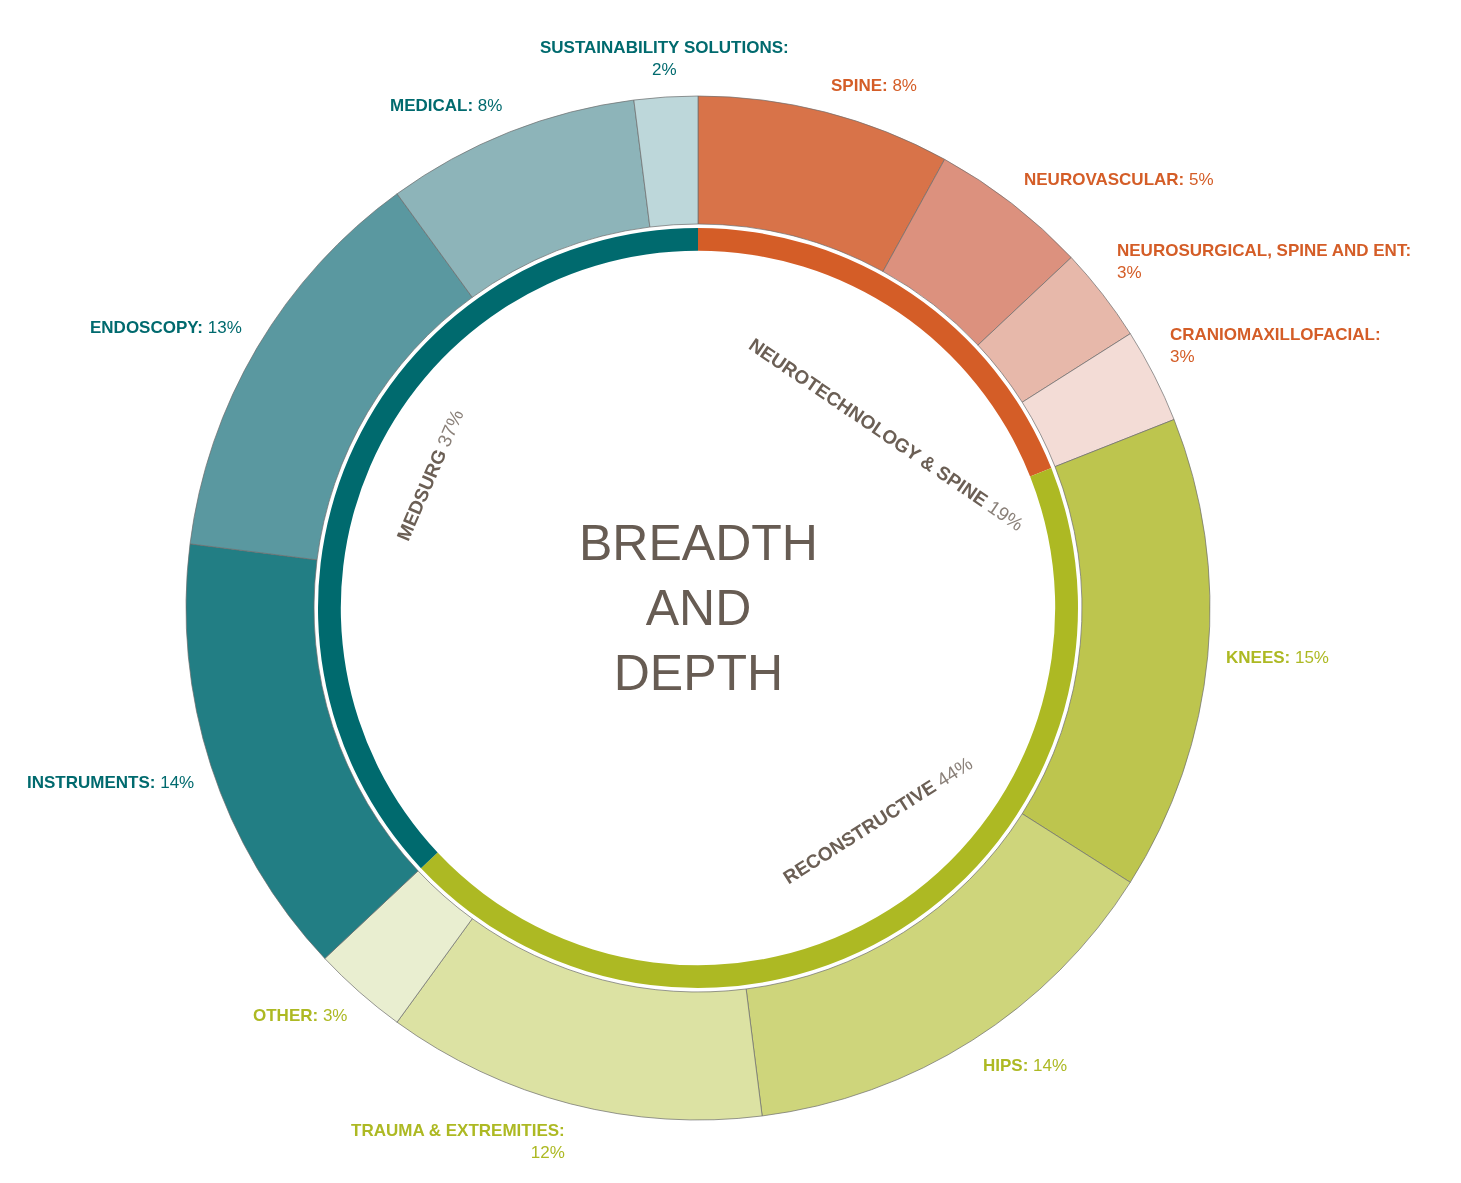 The height and width of the screenshot is (1183, 1461). Describe the element at coordinates (874, 85) in the screenshot. I see `slice-label: SPINE: 8%` at that location.